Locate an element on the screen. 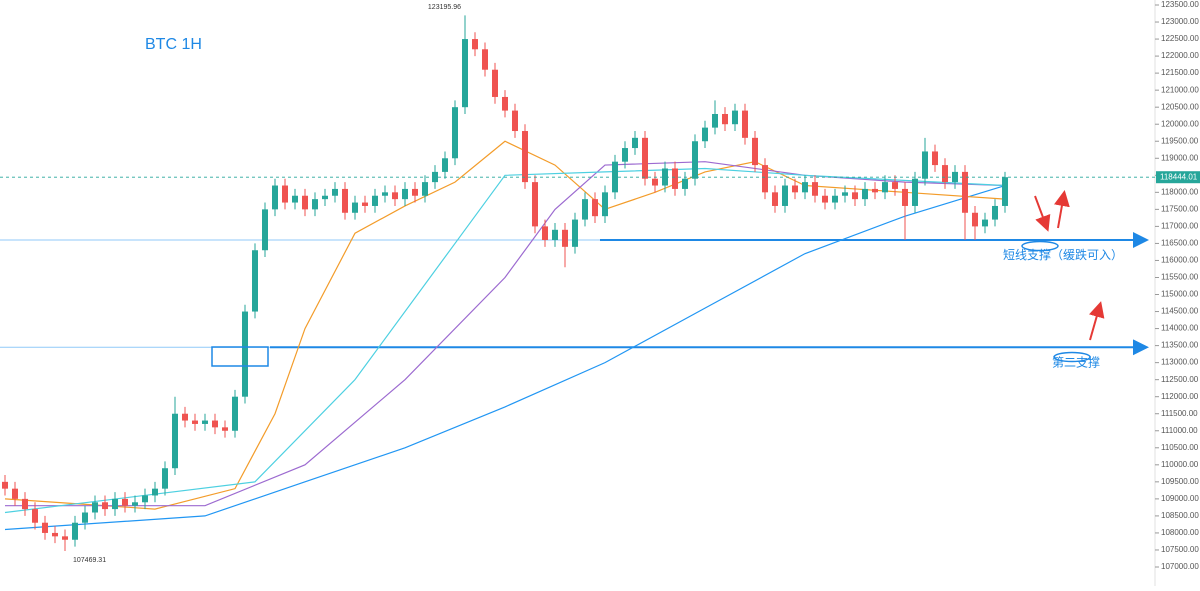 Image resolution: width=1200 pixels, height=591 pixels. y-tick-label: 107000.00 is located at coordinates (1180, 566).